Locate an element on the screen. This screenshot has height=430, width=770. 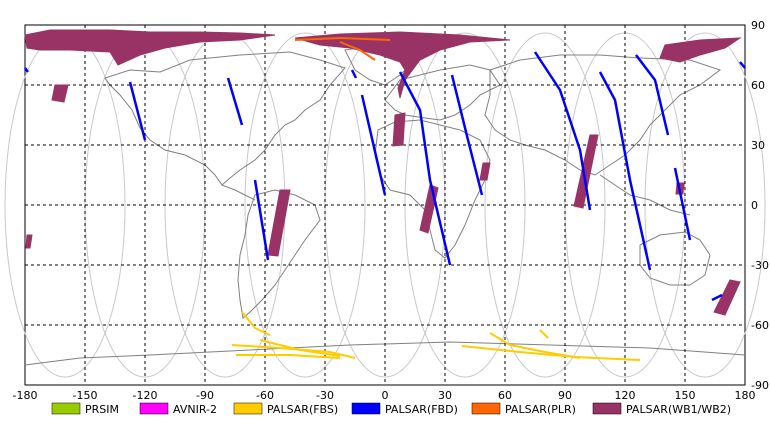
x-tick-label: 60 is located at coordinates (505, 395).